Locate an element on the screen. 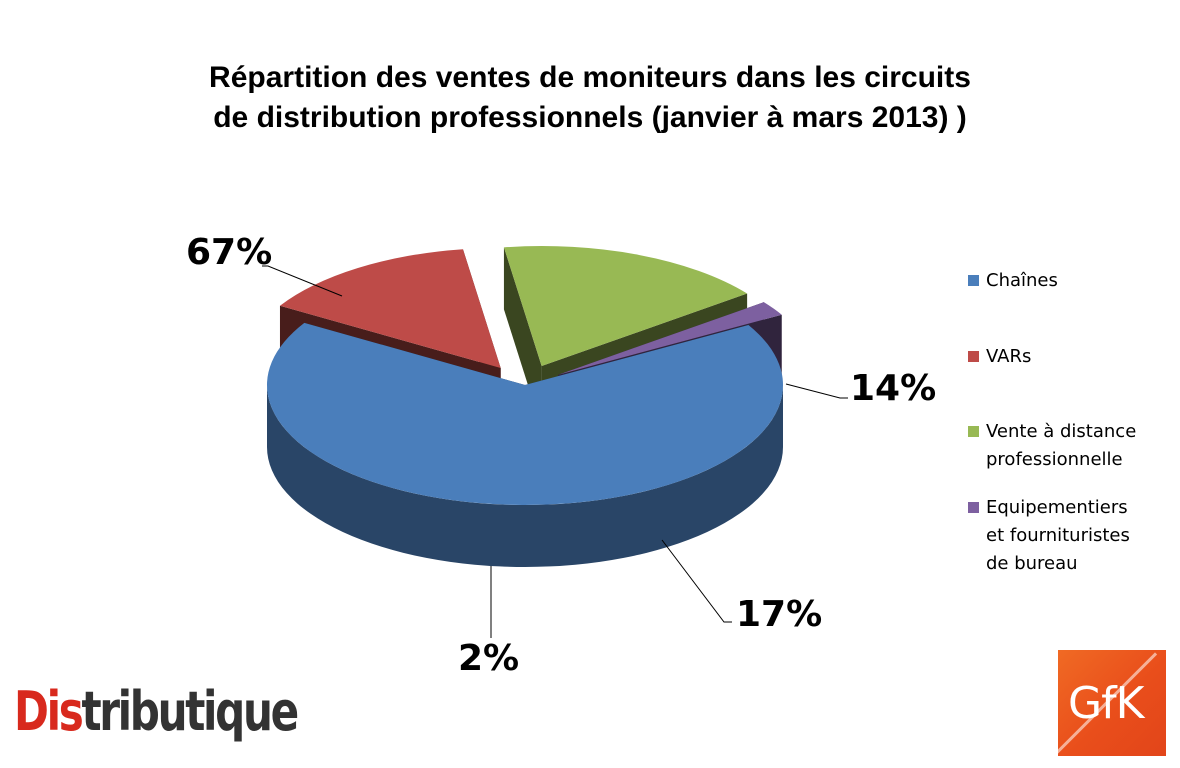  leader-line-chaines is located at coordinates (302, 281).